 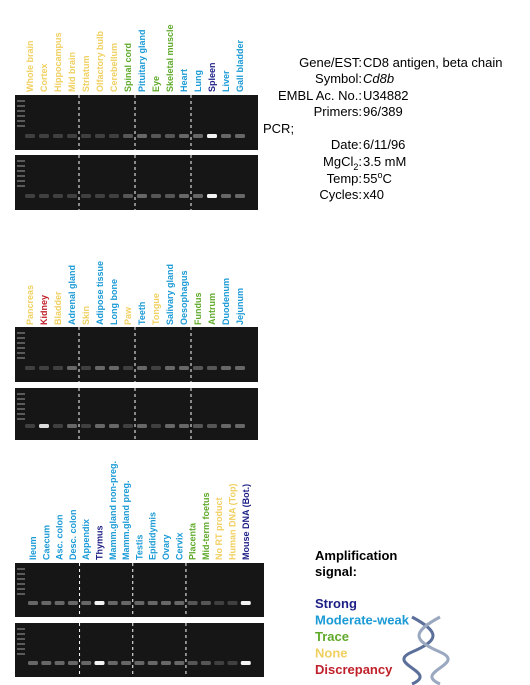 I want to click on legend-item: None, so click(x=331, y=653).